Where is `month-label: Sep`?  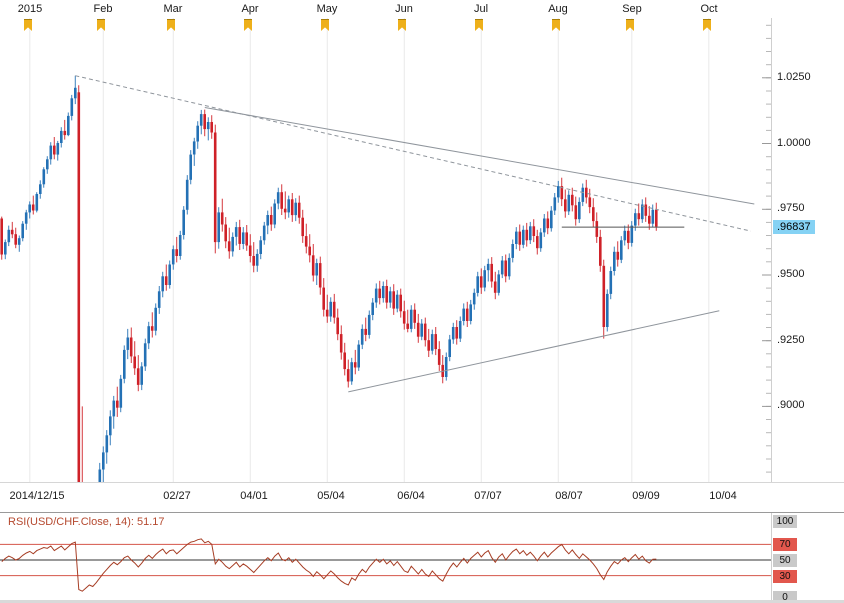 month-label: Sep is located at coordinates (632, 9).